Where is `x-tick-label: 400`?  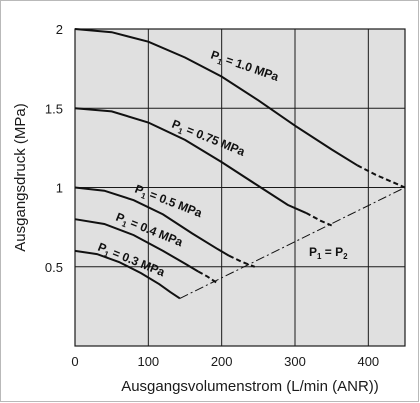
x-tick-label: 400 is located at coordinates (368, 361).